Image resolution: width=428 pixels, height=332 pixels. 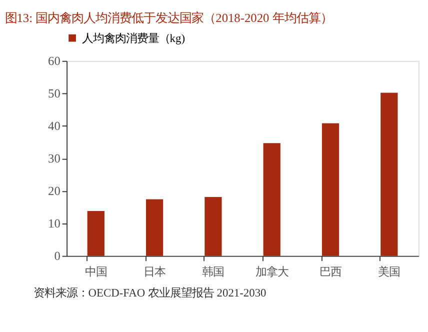 I want to click on y-tick-label: 30, so click(x=54, y=159).